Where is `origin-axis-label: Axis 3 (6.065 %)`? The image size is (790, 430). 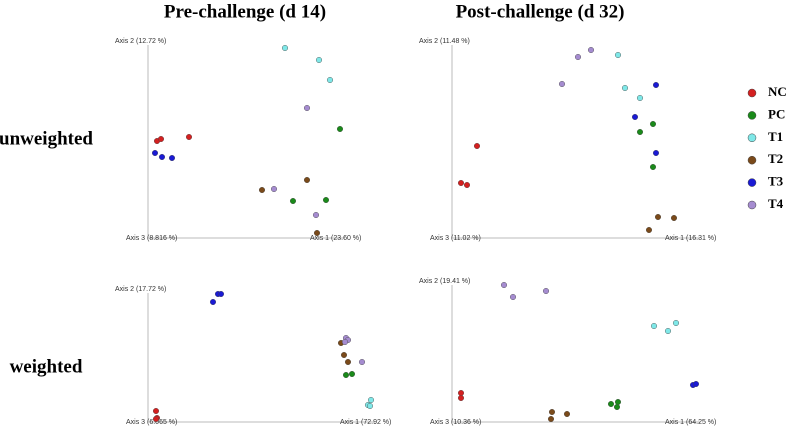
origin-axis-label: Axis 3 (6.065 %) is located at coordinates (151, 422).